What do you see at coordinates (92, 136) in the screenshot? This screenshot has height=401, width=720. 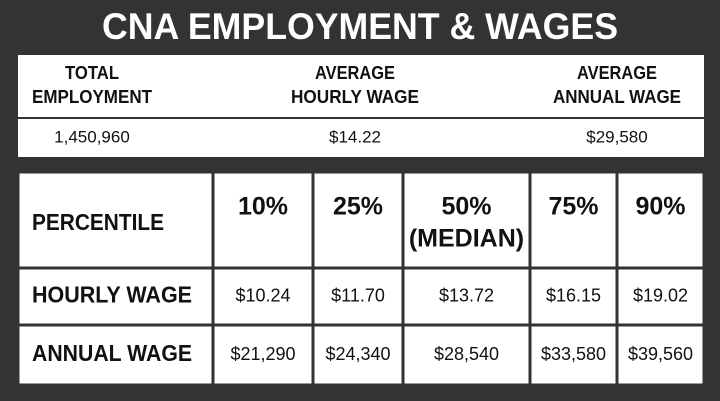 I see `summary-value: 1,450,960` at bounding box center [92, 136].